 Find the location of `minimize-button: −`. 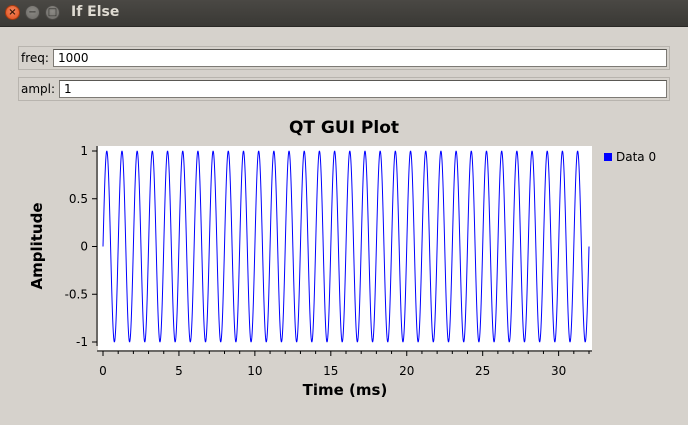

minimize-button: − is located at coordinates (32, 12).